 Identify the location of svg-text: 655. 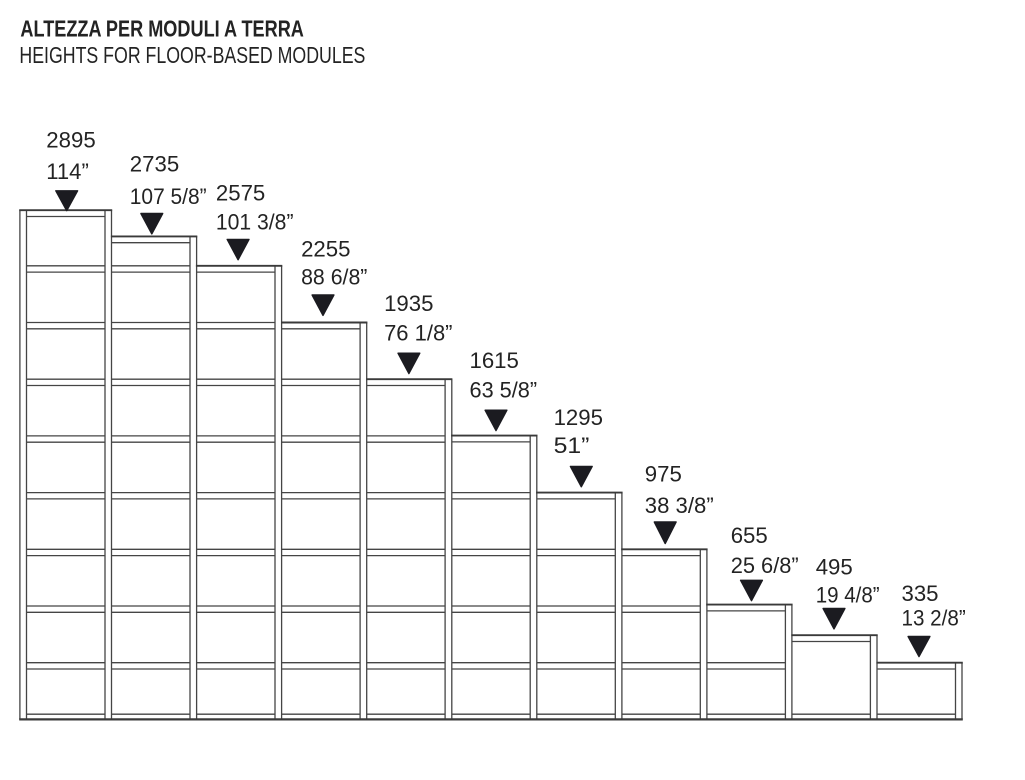
(749, 535).